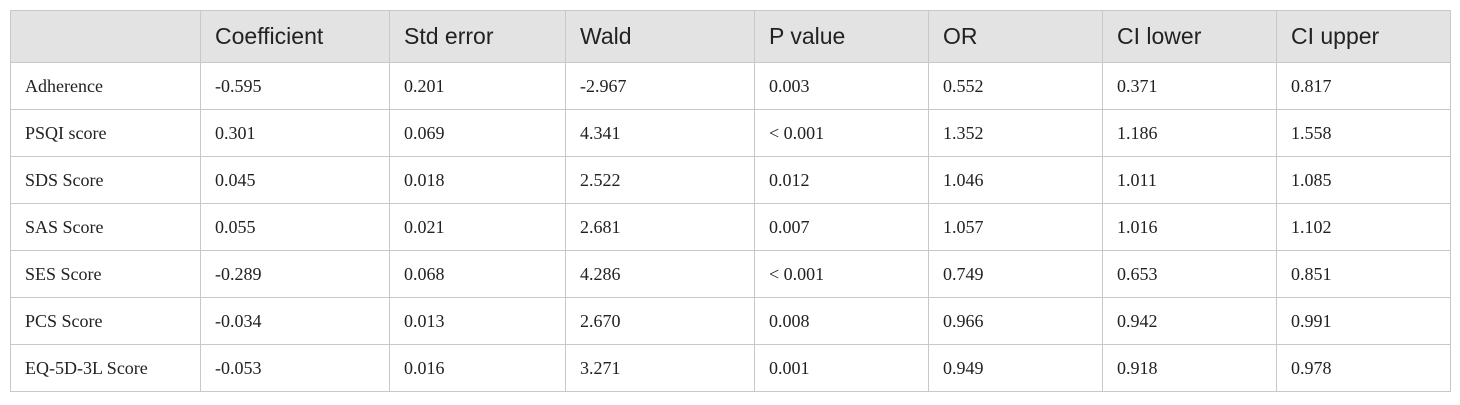 The image size is (1460, 405). Describe the element at coordinates (477, 180) in the screenshot. I see `table-cell: 0.018` at that location.